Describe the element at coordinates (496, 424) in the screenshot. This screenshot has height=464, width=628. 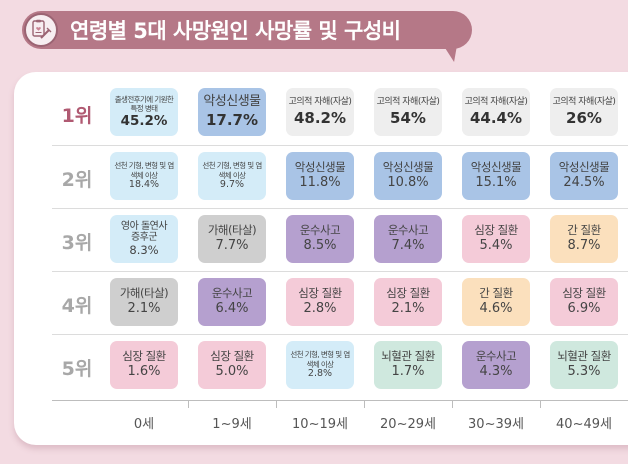
I see `x-label-age30-39: 30~39세` at that location.